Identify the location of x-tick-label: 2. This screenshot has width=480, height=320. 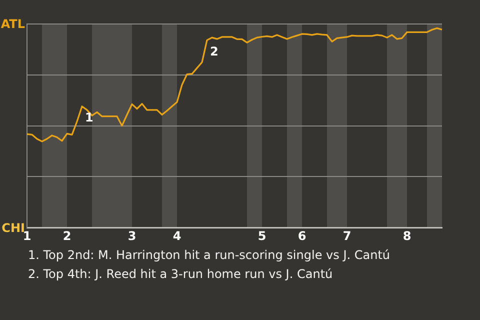
(67, 235).